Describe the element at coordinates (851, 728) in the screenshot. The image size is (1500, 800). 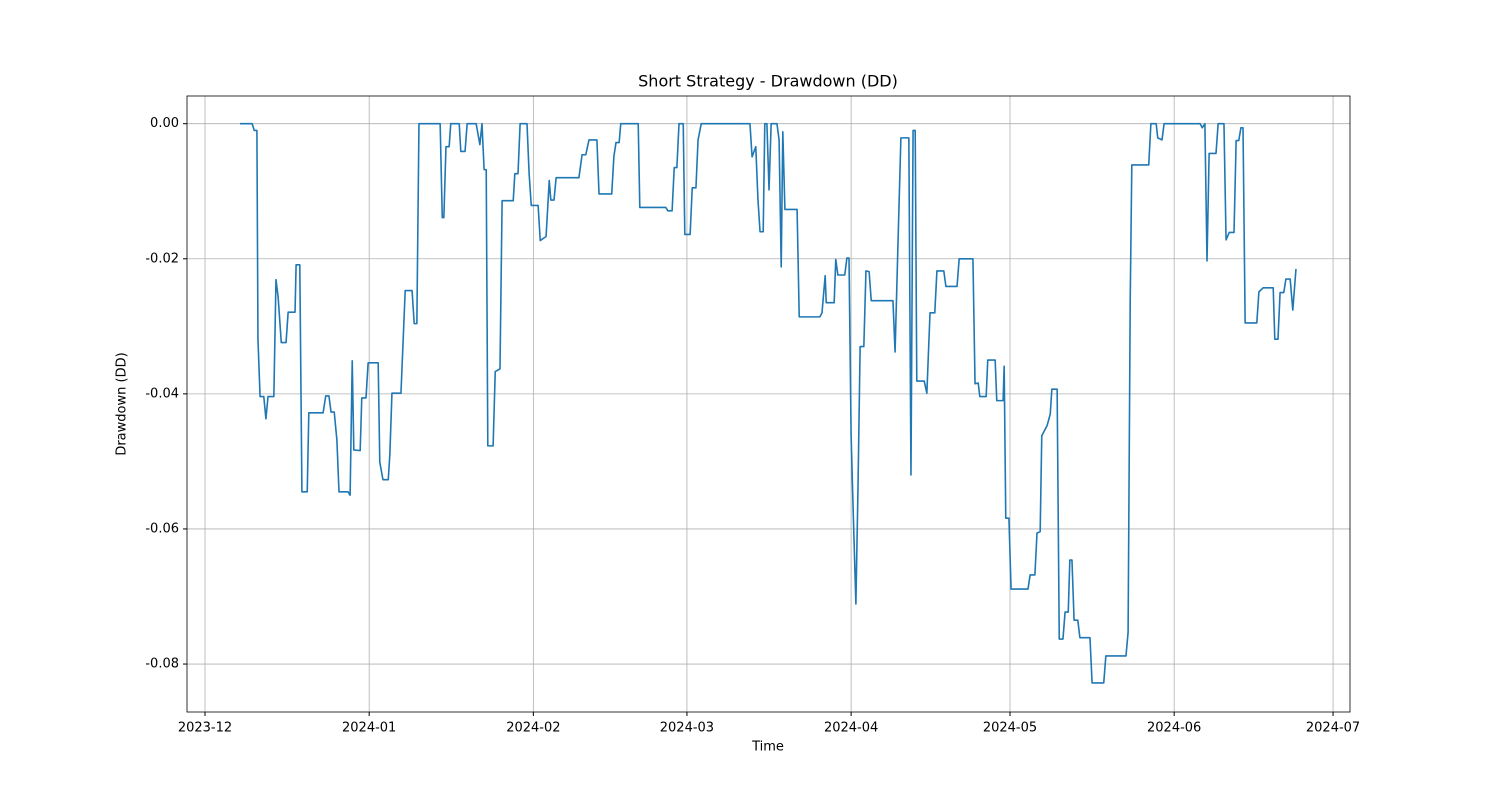
I see `x-tick-label: 2024-04` at that location.